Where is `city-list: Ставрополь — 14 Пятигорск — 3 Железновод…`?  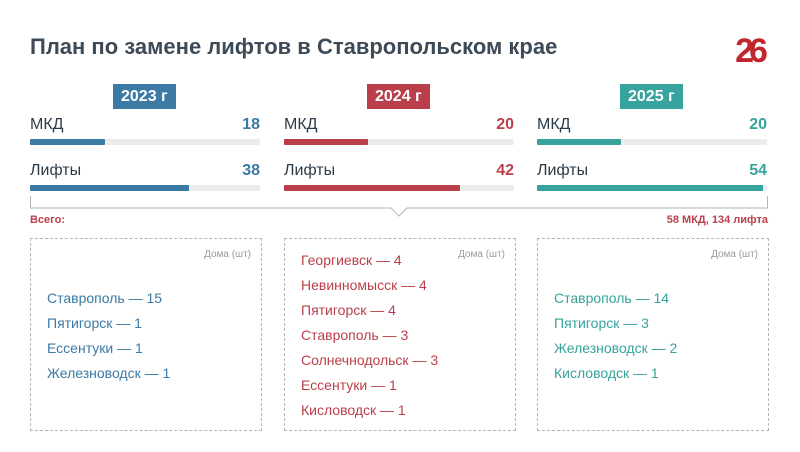 city-list: Ставрополь — 14 Пятигорск — 3 Железновод… is located at coordinates (615, 339).